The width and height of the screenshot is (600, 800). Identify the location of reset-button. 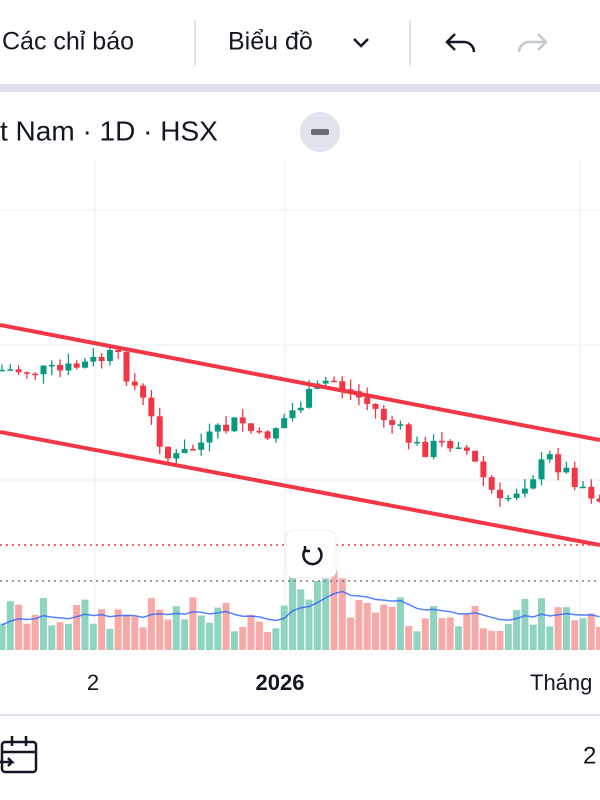
(311, 554).